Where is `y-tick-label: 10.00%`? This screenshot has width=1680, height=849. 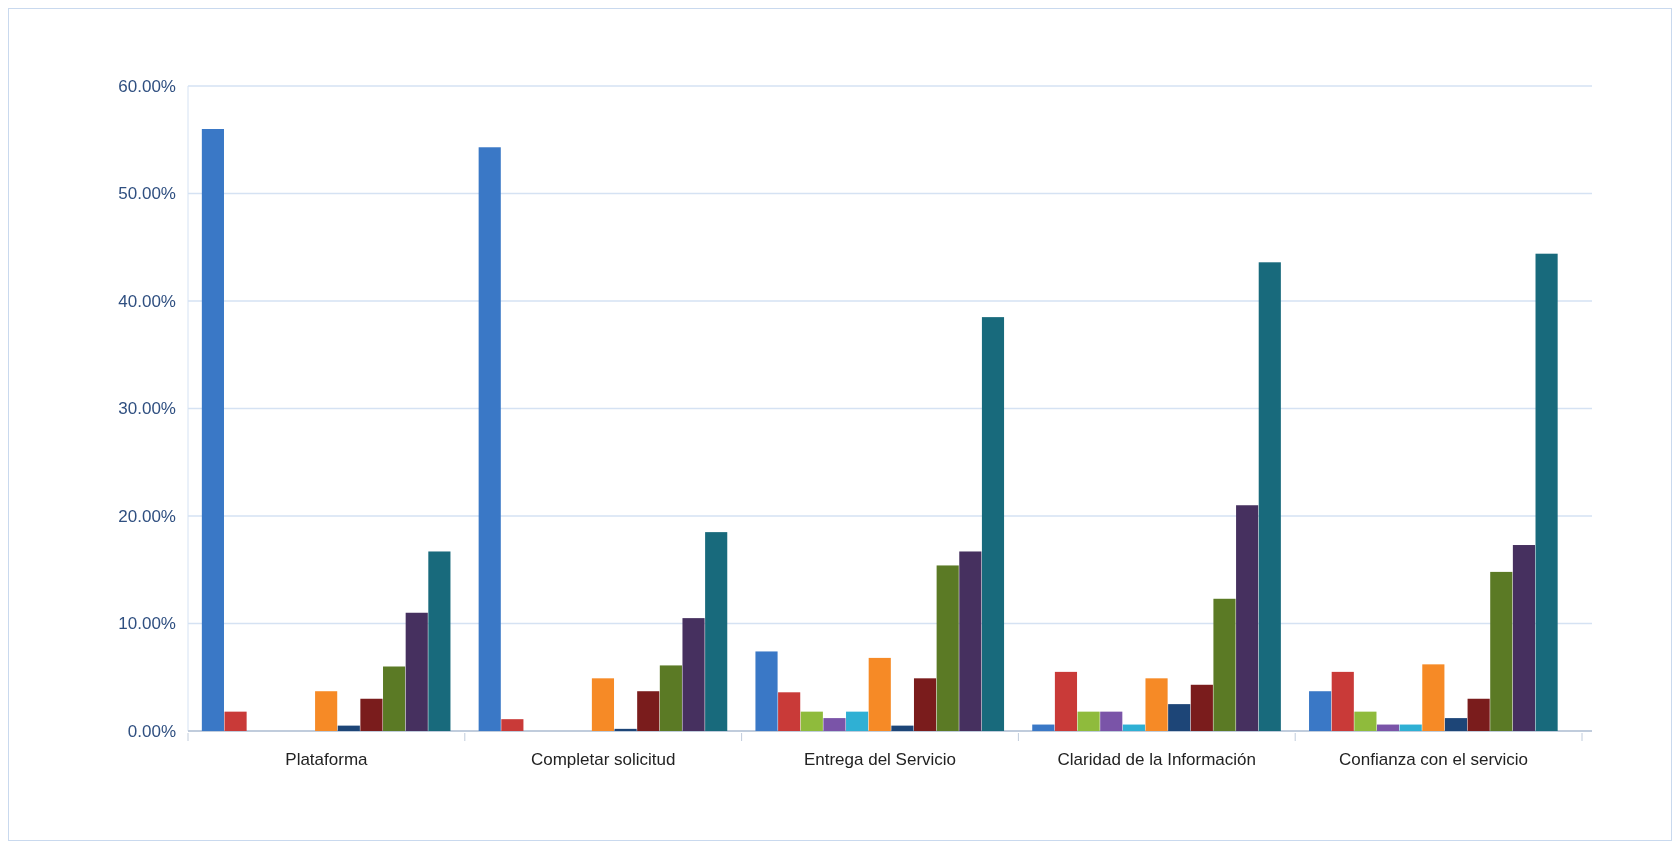 y-tick-label: 10.00% is located at coordinates (147, 624).